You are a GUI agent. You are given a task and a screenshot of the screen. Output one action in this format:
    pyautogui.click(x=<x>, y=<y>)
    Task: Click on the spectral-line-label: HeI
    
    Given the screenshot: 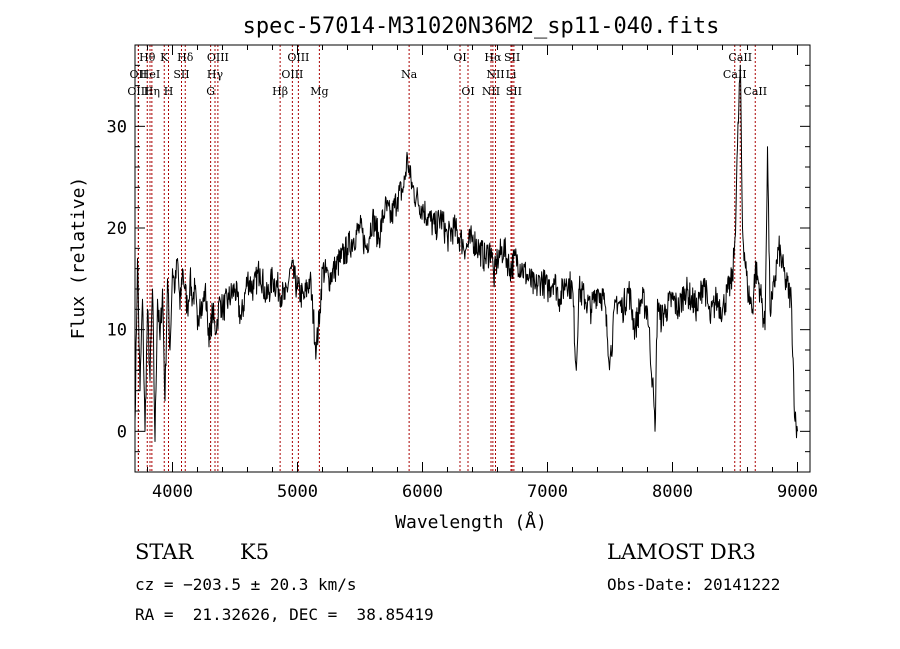 What is the action you would take?
    pyautogui.click(x=150, y=74)
    